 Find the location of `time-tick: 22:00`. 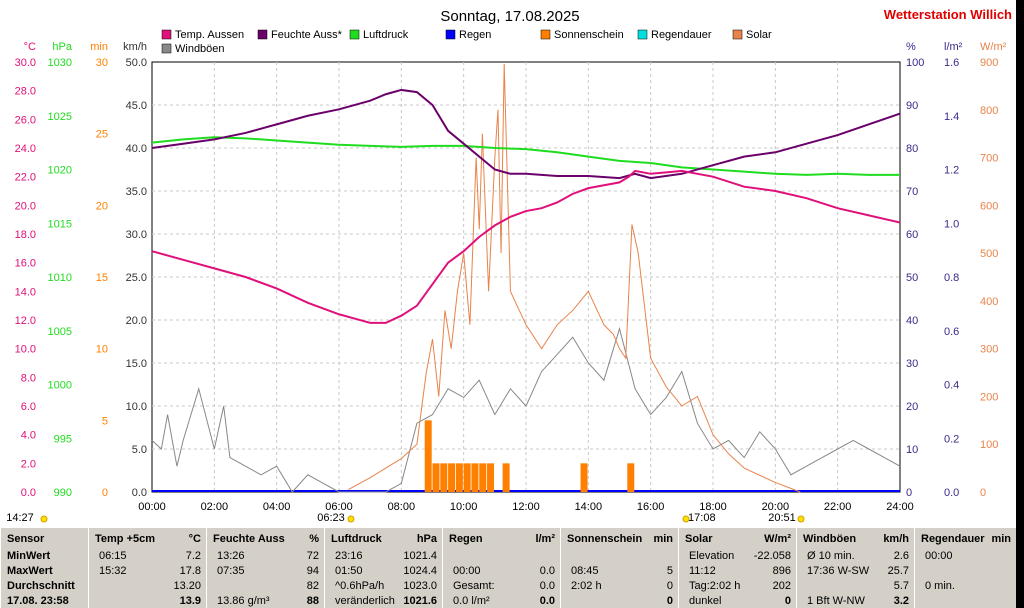

time-tick: 22:00 is located at coordinates (838, 507).